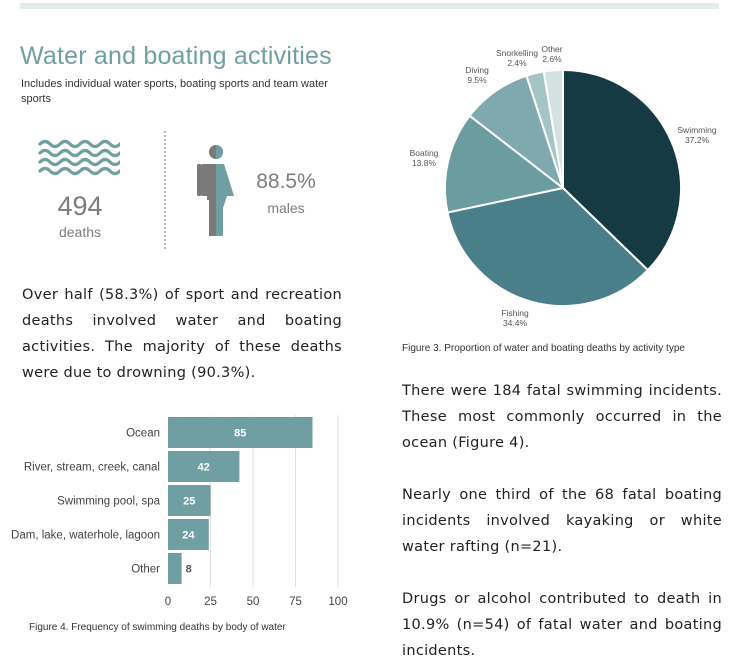 This screenshot has height=671, width=746. Describe the element at coordinates (253, 602) in the screenshot. I see `x-tick-label: 50` at that location.